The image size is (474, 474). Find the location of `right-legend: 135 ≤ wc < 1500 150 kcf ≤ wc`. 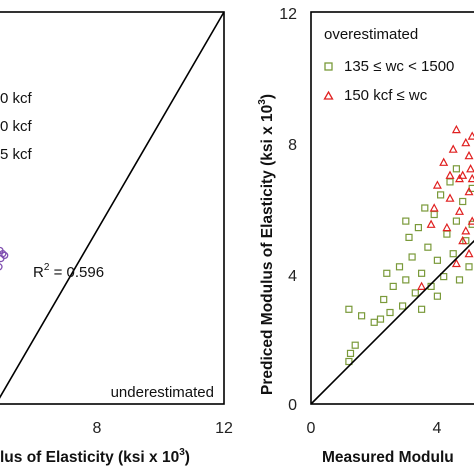

right-legend: 135 ≤ wc < 1500 150 kcf ≤ wc is located at coordinates (388, 81).